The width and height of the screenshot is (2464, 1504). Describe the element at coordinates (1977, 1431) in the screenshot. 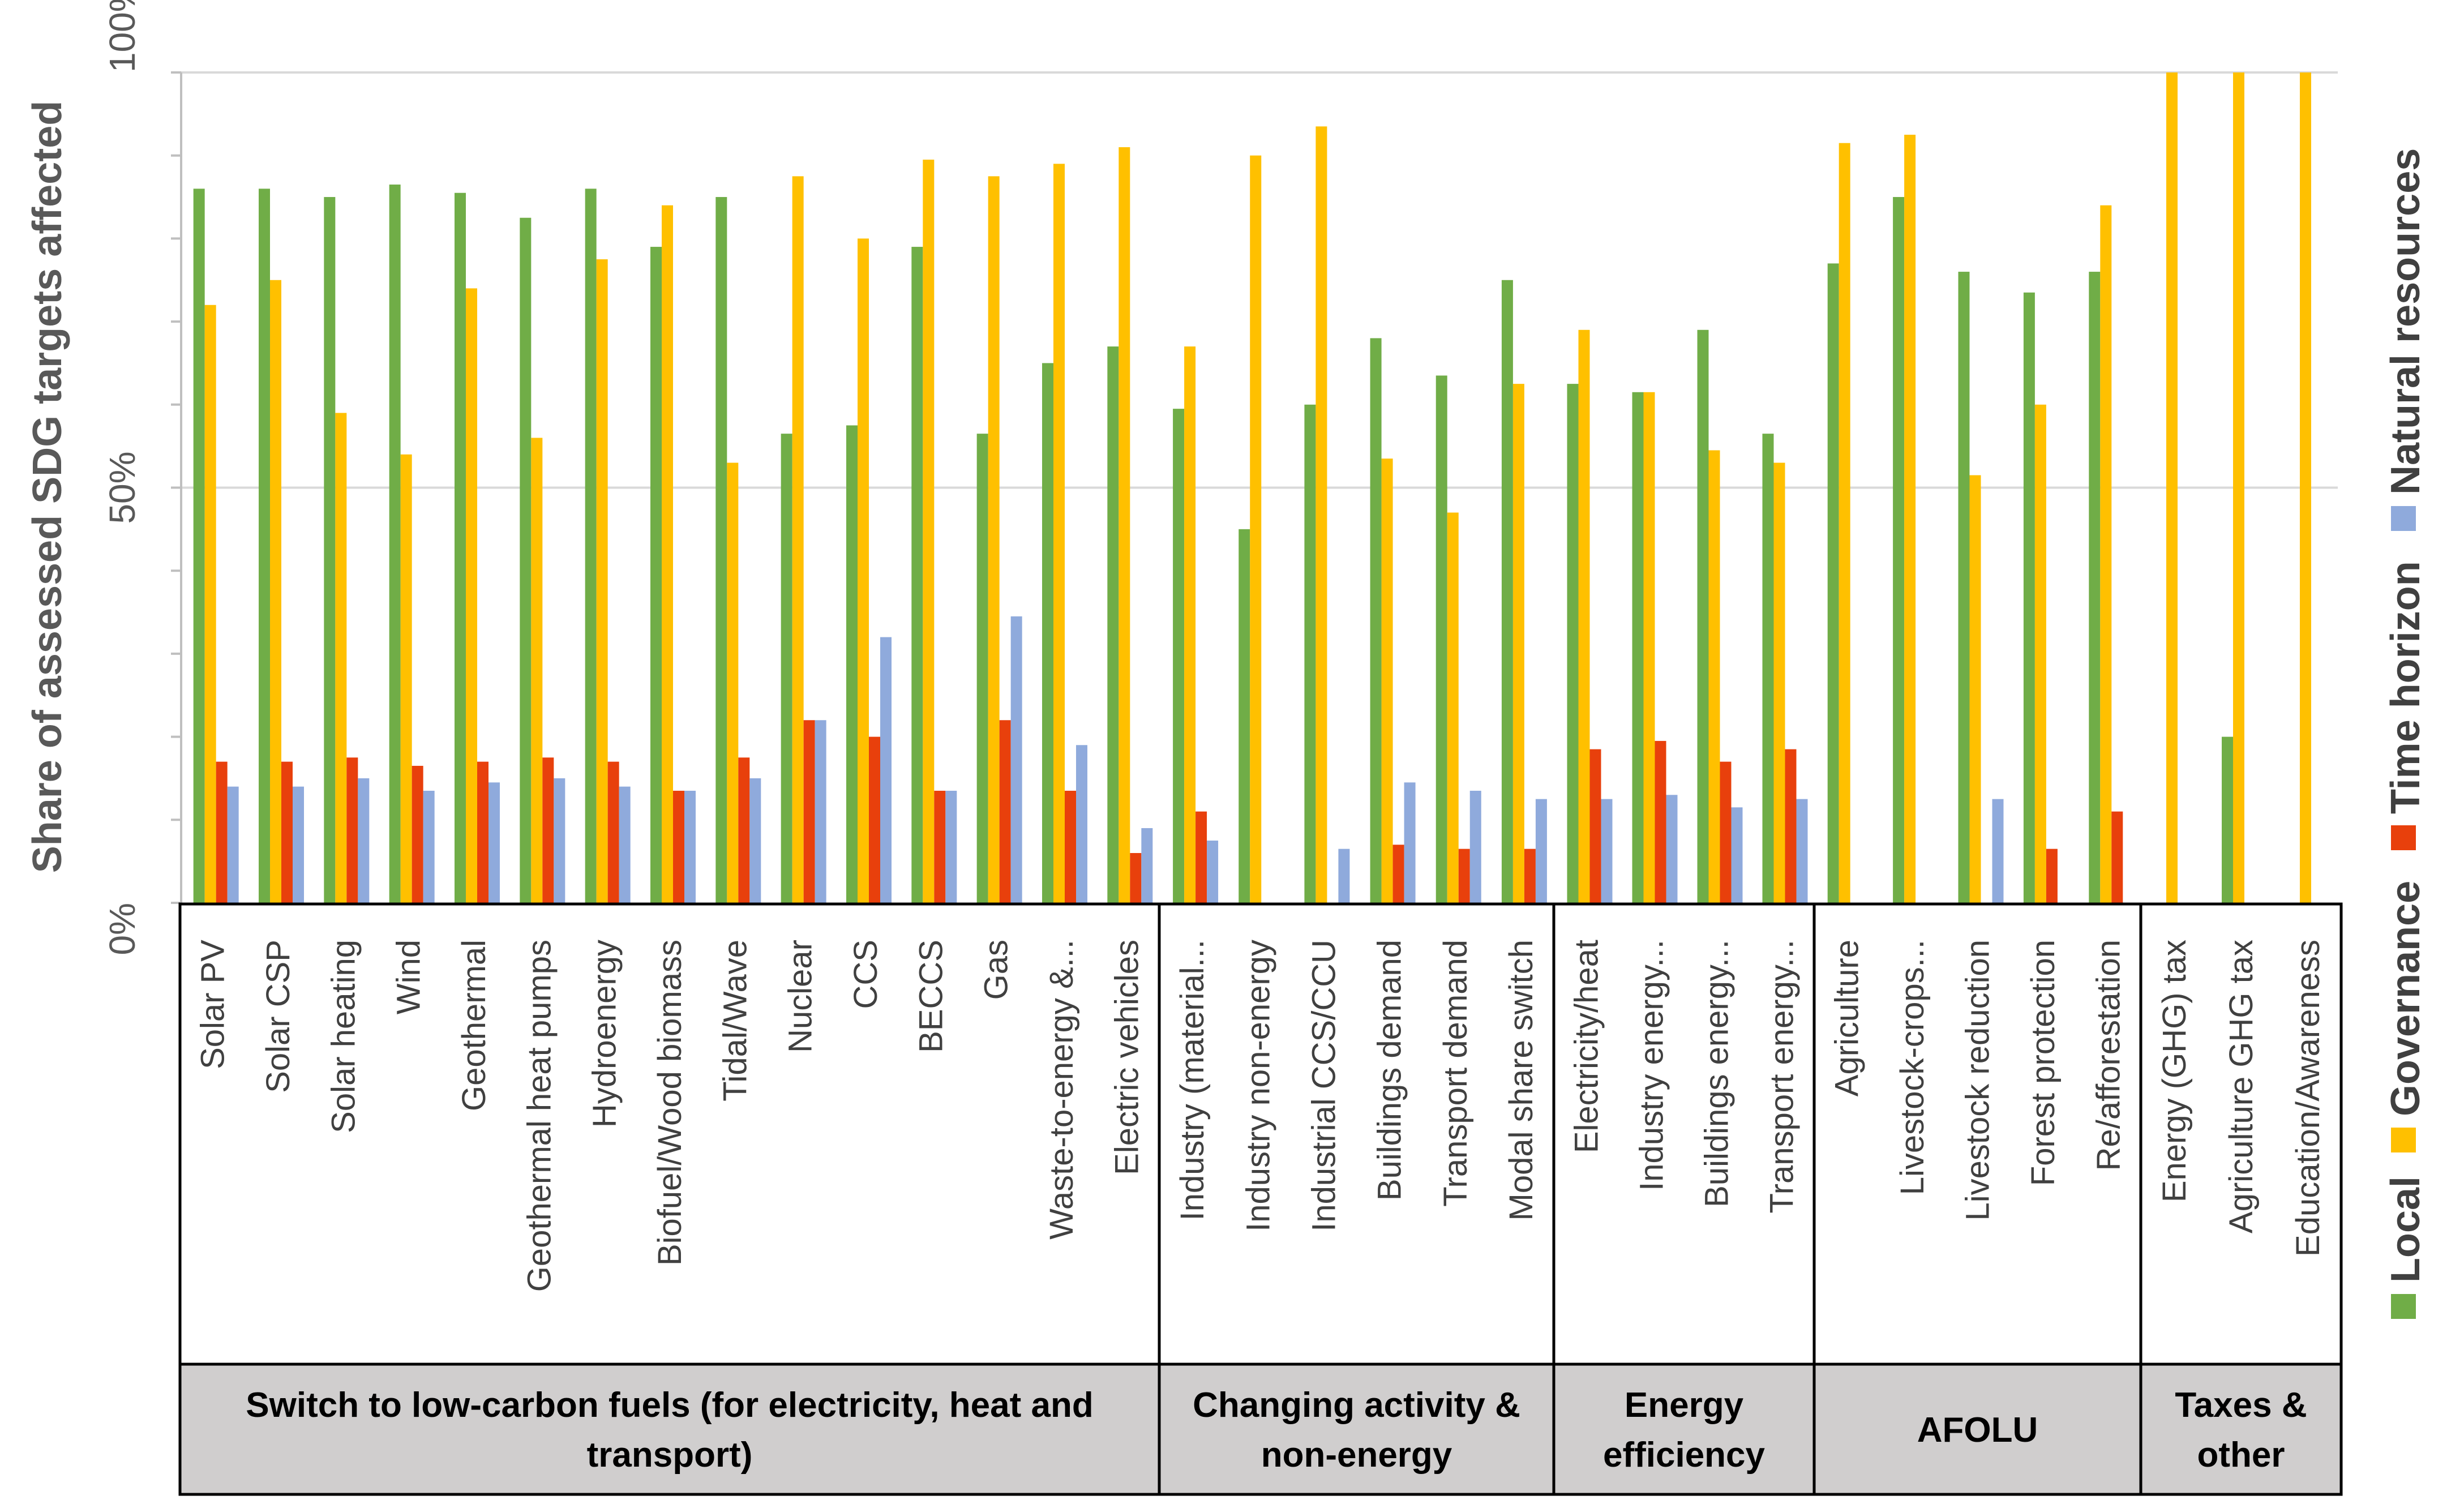

I see `group-label: AFOLU` at that location.